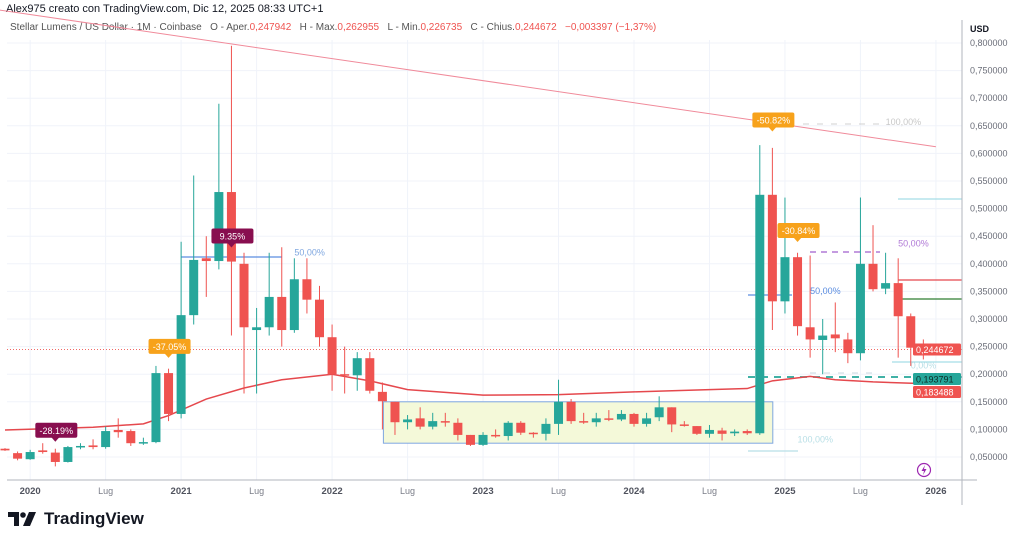 This screenshot has height=539, width=1024. Describe the element at coordinates (937, 379) in the screenshot. I see `price-tag: 0,193791` at that location.